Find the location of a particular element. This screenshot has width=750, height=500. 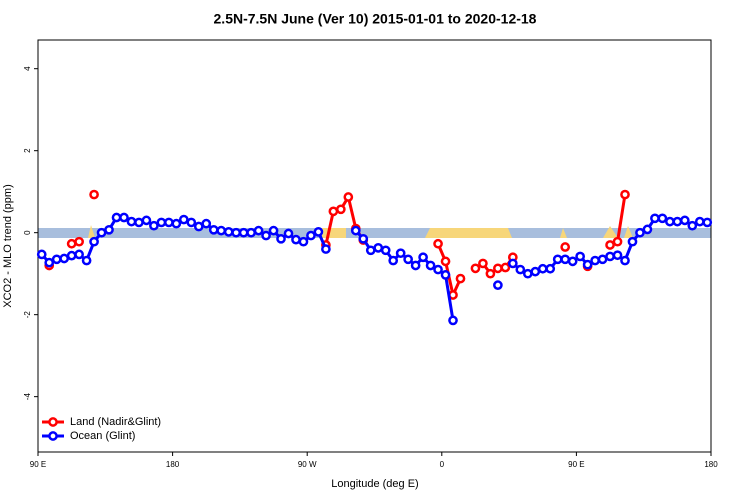

legend-label: Ocean (Glint) is located at coordinates (102, 436).